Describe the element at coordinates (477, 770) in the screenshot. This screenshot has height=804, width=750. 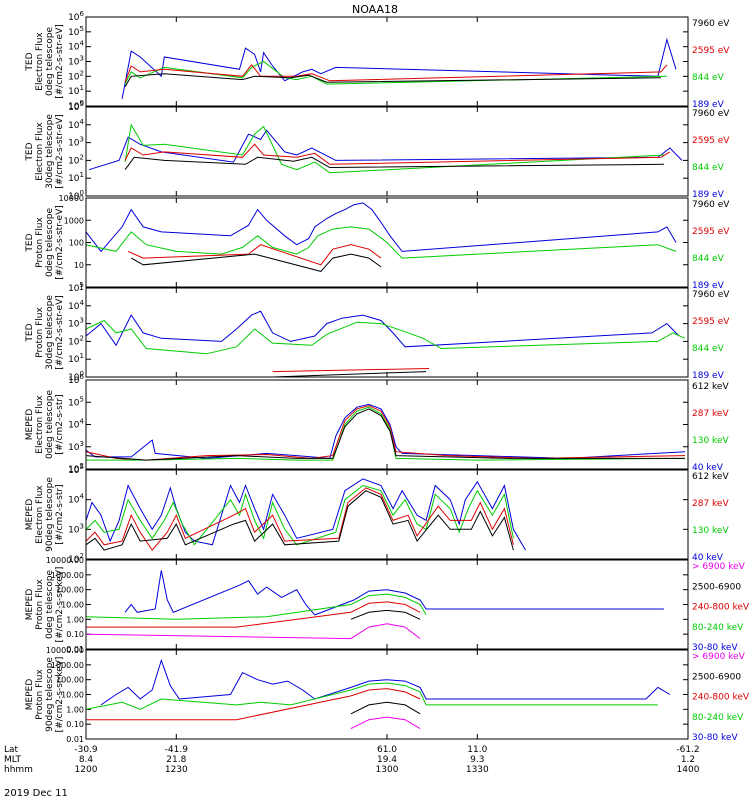
I see `x-tick-label: 1330` at that location.